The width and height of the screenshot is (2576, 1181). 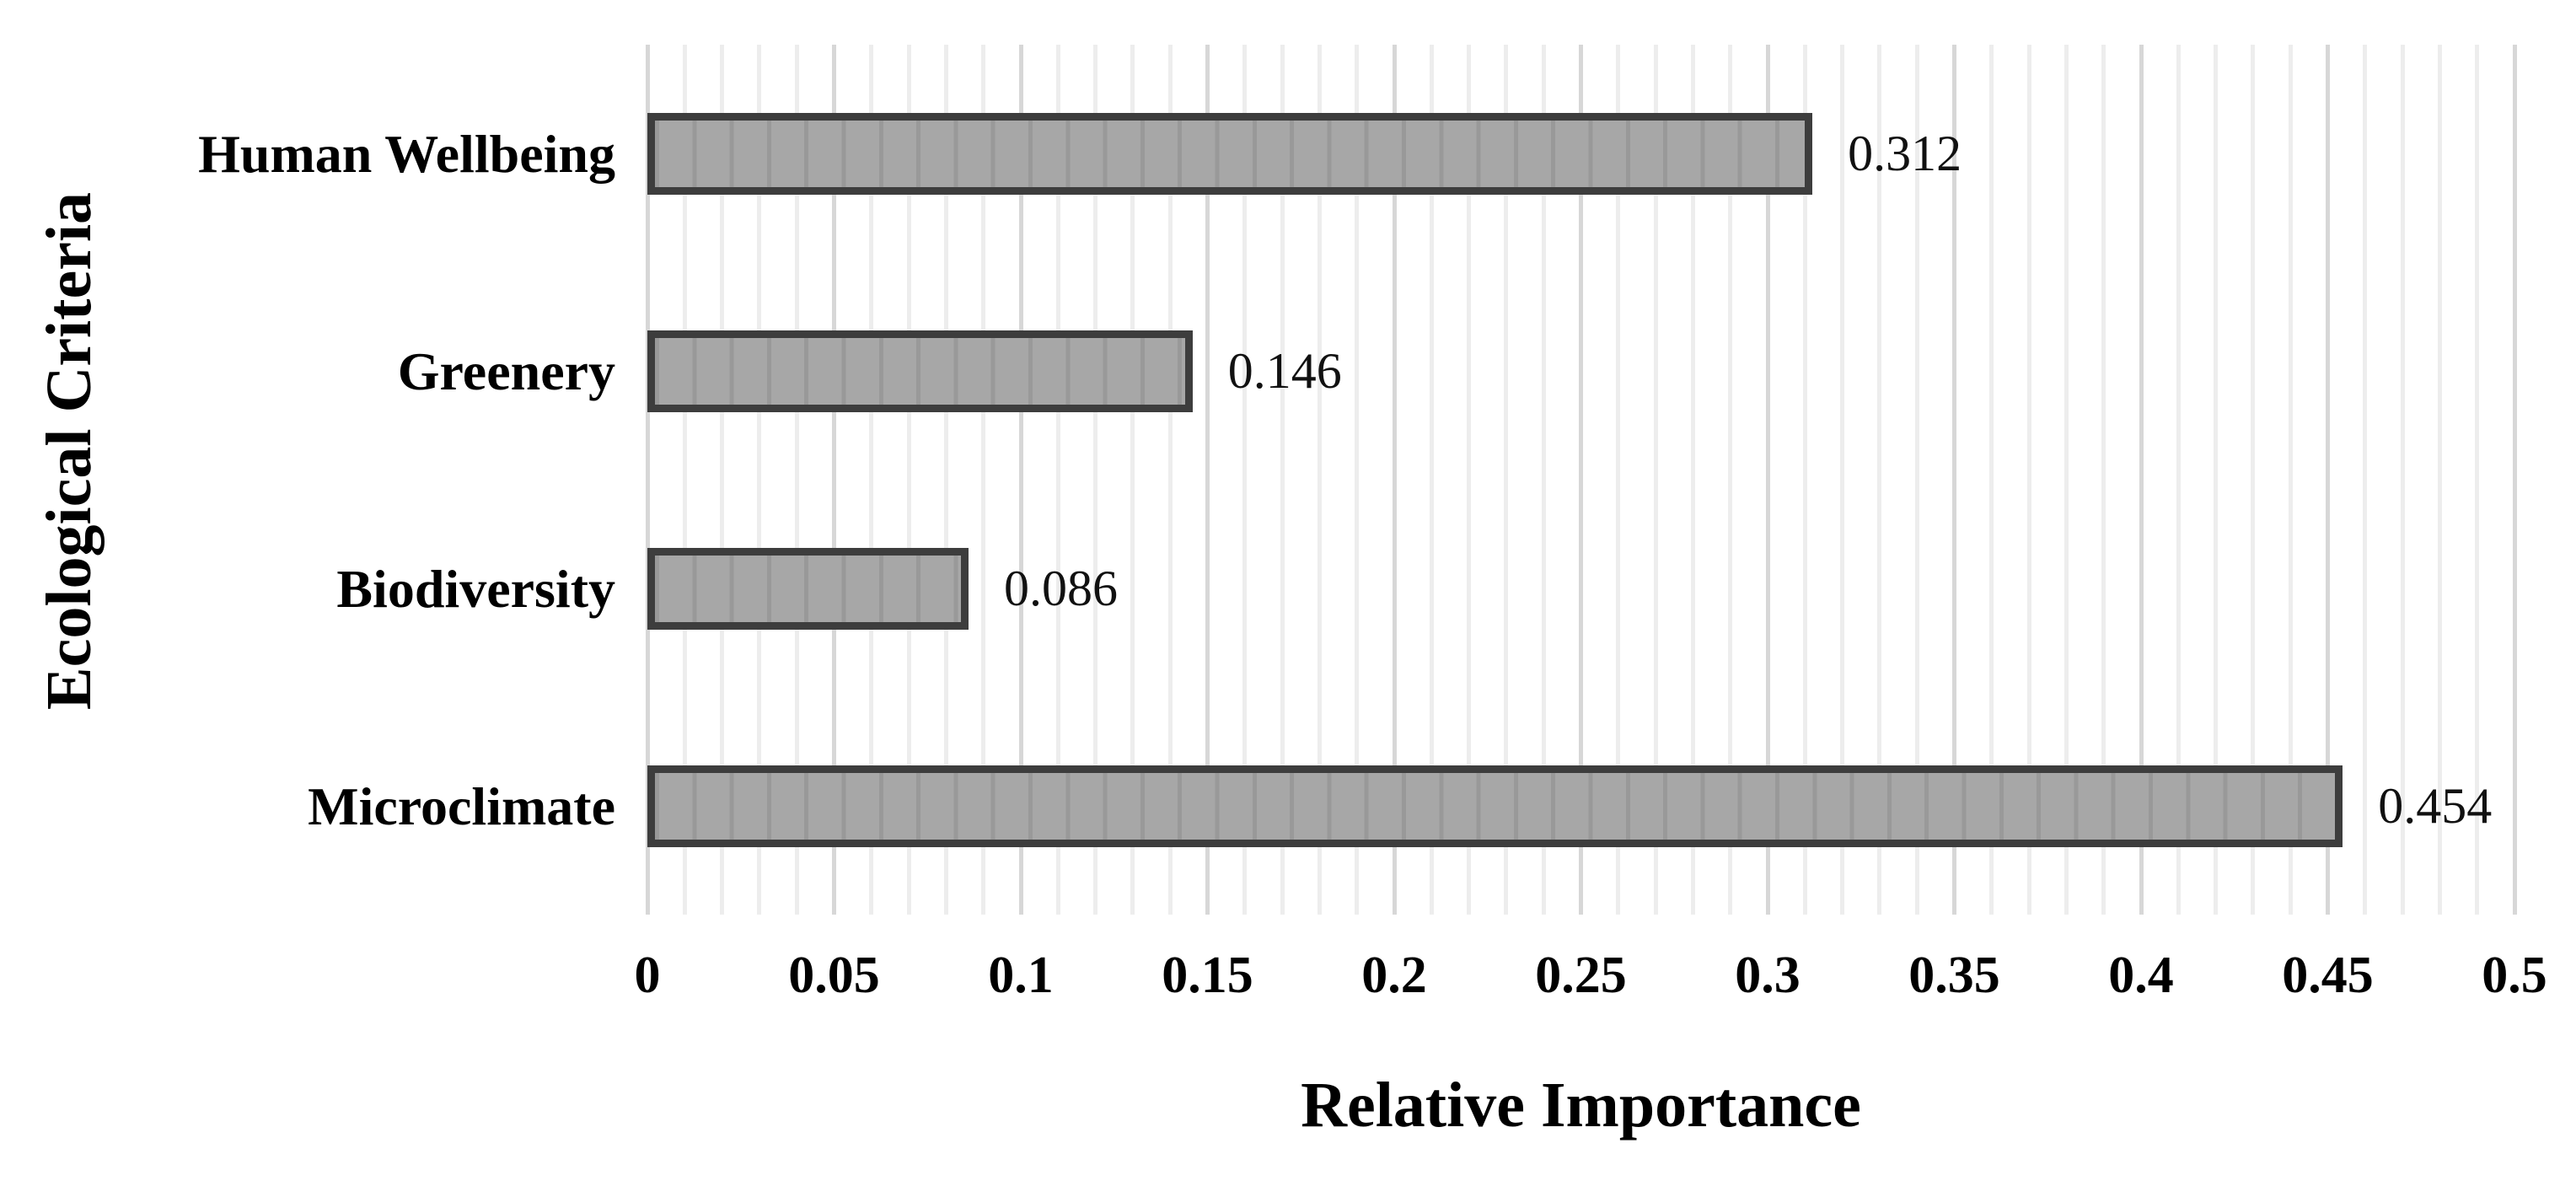 What do you see at coordinates (808, 588) in the screenshot?
I see `bar-biodiversity` at bounding box center [808, 588].